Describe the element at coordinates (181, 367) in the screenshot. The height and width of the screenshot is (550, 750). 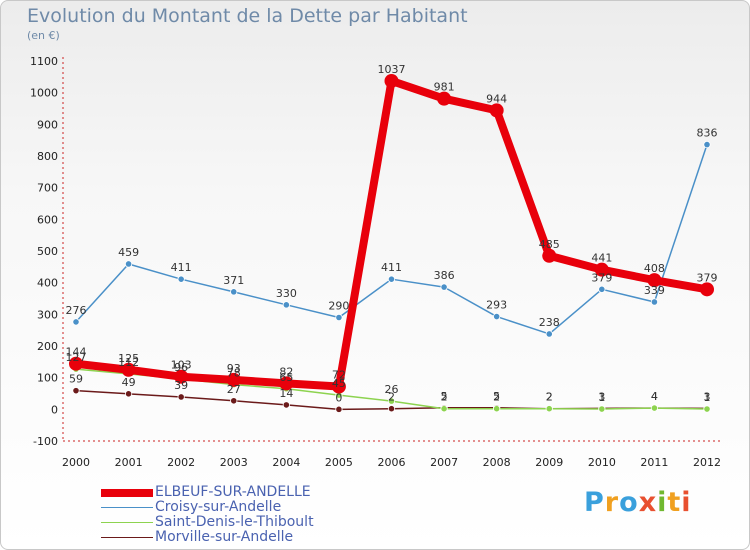
I see `data-label: 96` at that location.